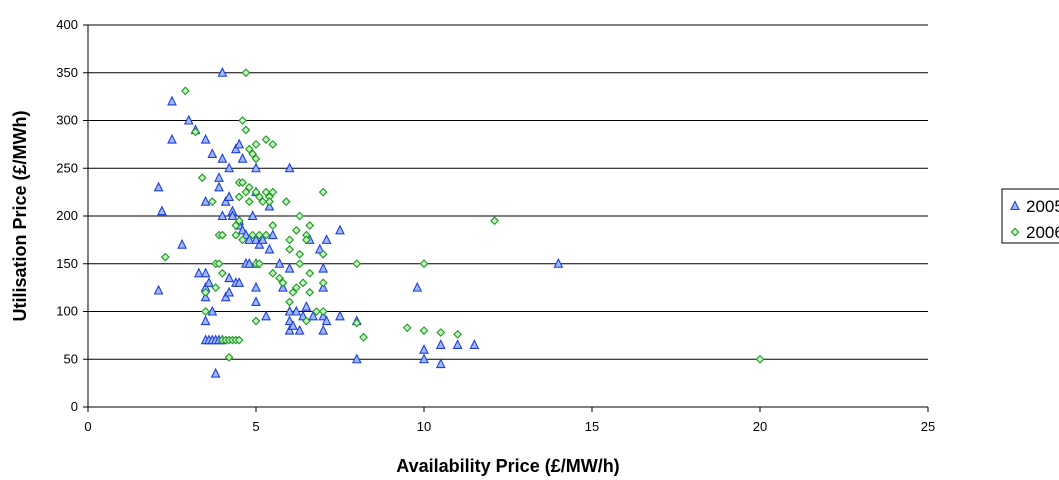  What do you see at coordinates (67, 167) in the screenshot?
I see `y-tick-label: 250` at bounding box center [67, 167].